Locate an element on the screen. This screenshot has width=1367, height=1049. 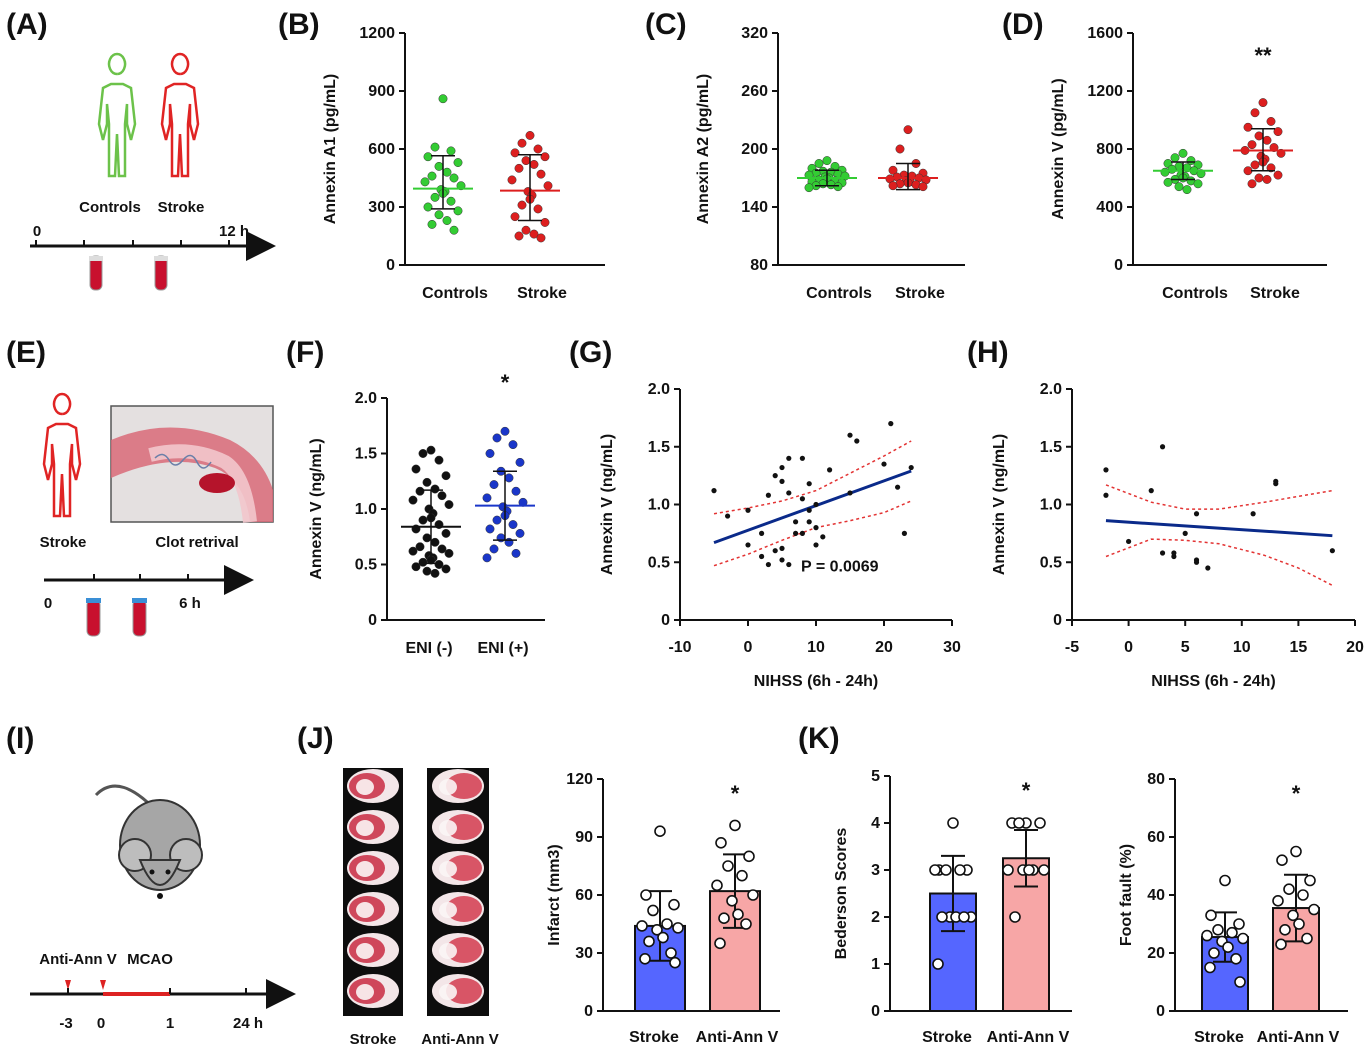
timeline-label: 24 h is located at coordinates (248, 1023).